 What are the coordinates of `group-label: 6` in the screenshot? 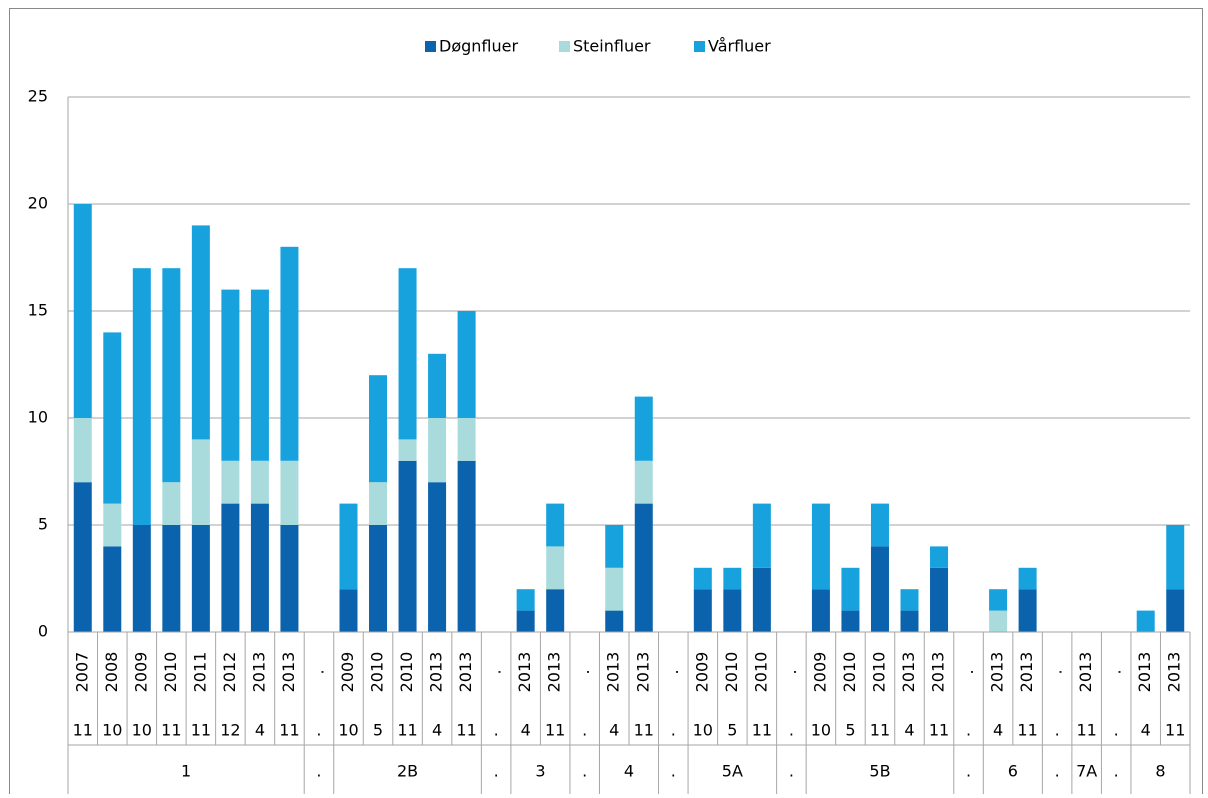 It's located at (1013, 771).